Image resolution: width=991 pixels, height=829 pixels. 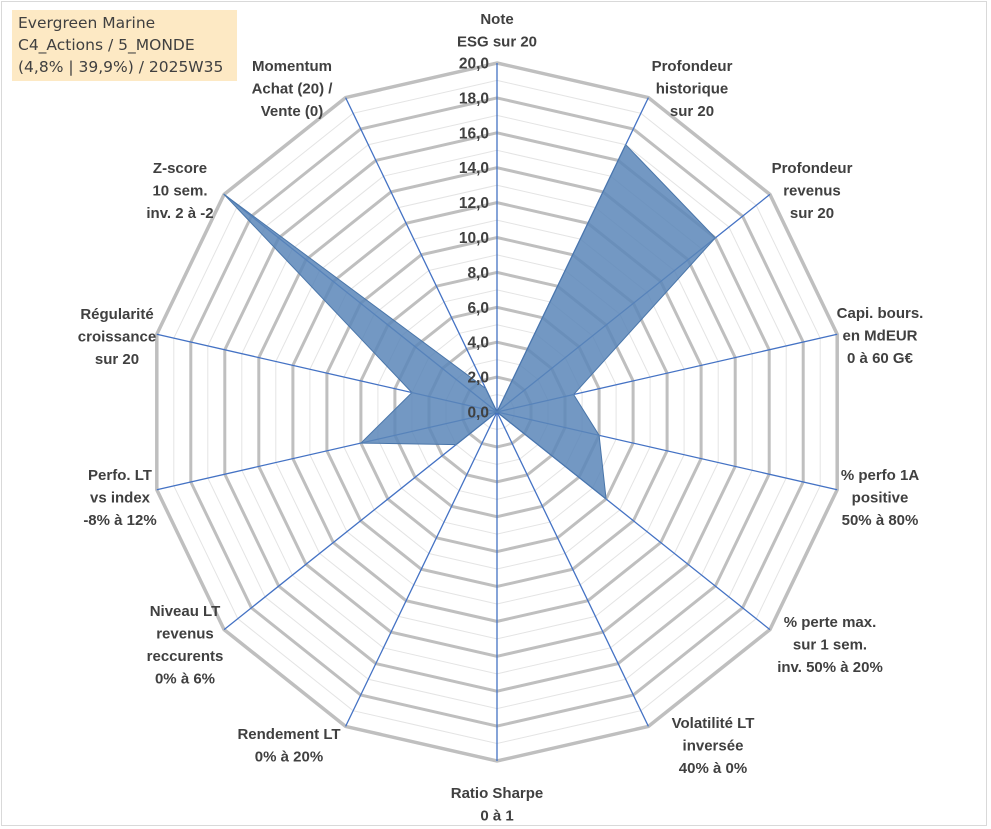 What do you see at coordinates (496, 816) in the screenshot?
I see `axis-label-line: 0 à 1` at bounding box center [496, 816].